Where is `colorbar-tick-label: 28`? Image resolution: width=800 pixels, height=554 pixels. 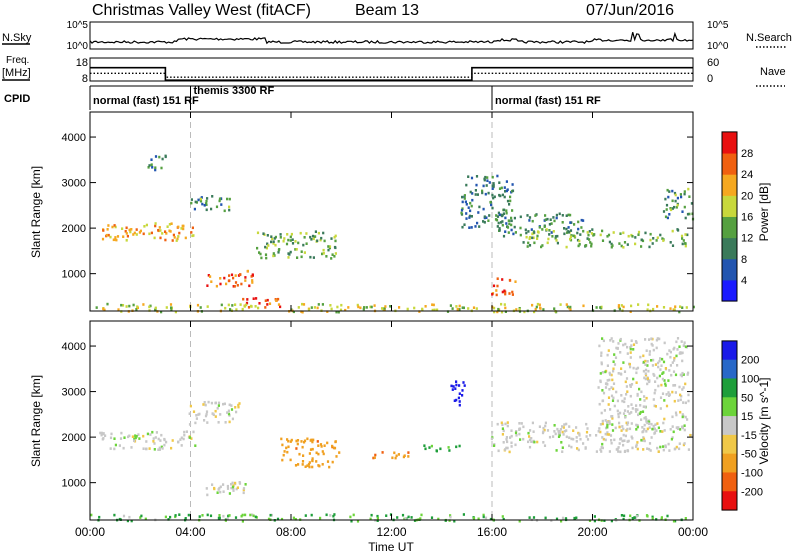 colorbar-tick-label: 28 is located at coordinates (747, 154).